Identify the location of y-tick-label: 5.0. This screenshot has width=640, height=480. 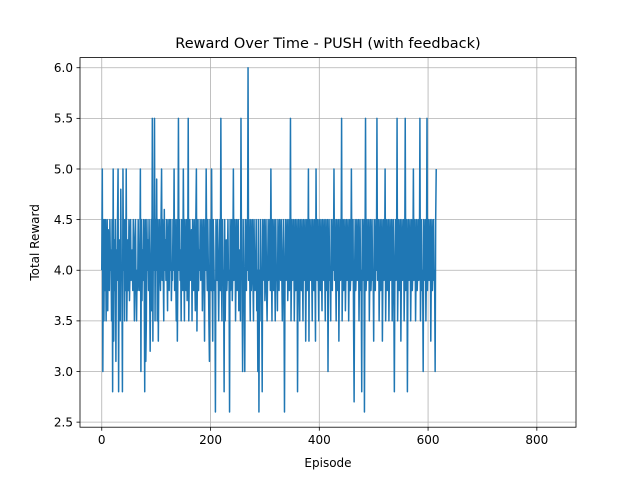
(63, 169).